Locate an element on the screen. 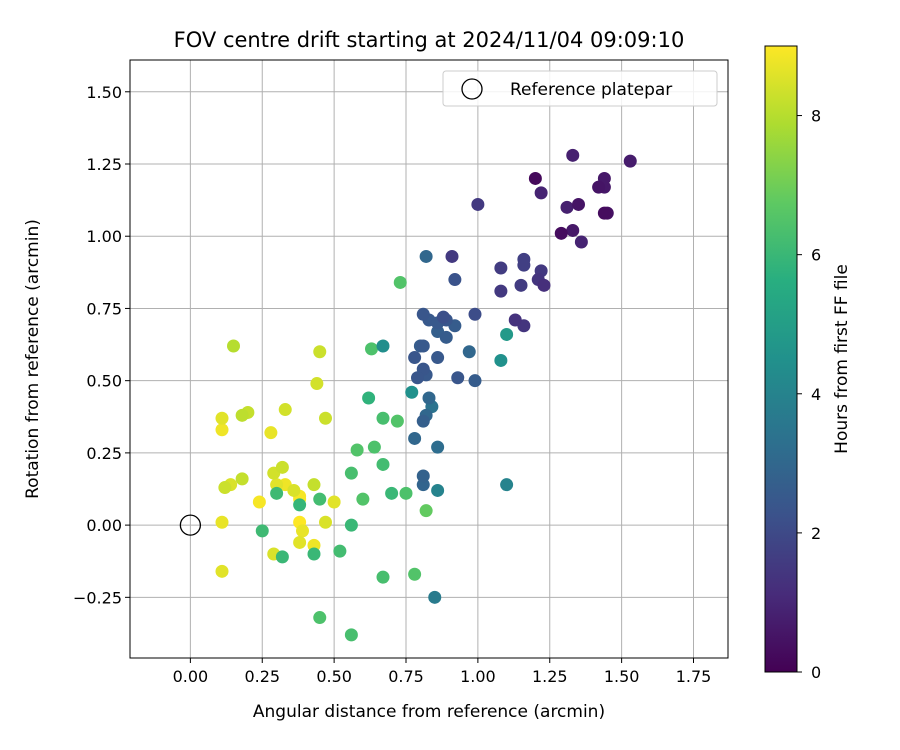  legend: Reference platepar is located at coordinates (580, 88).